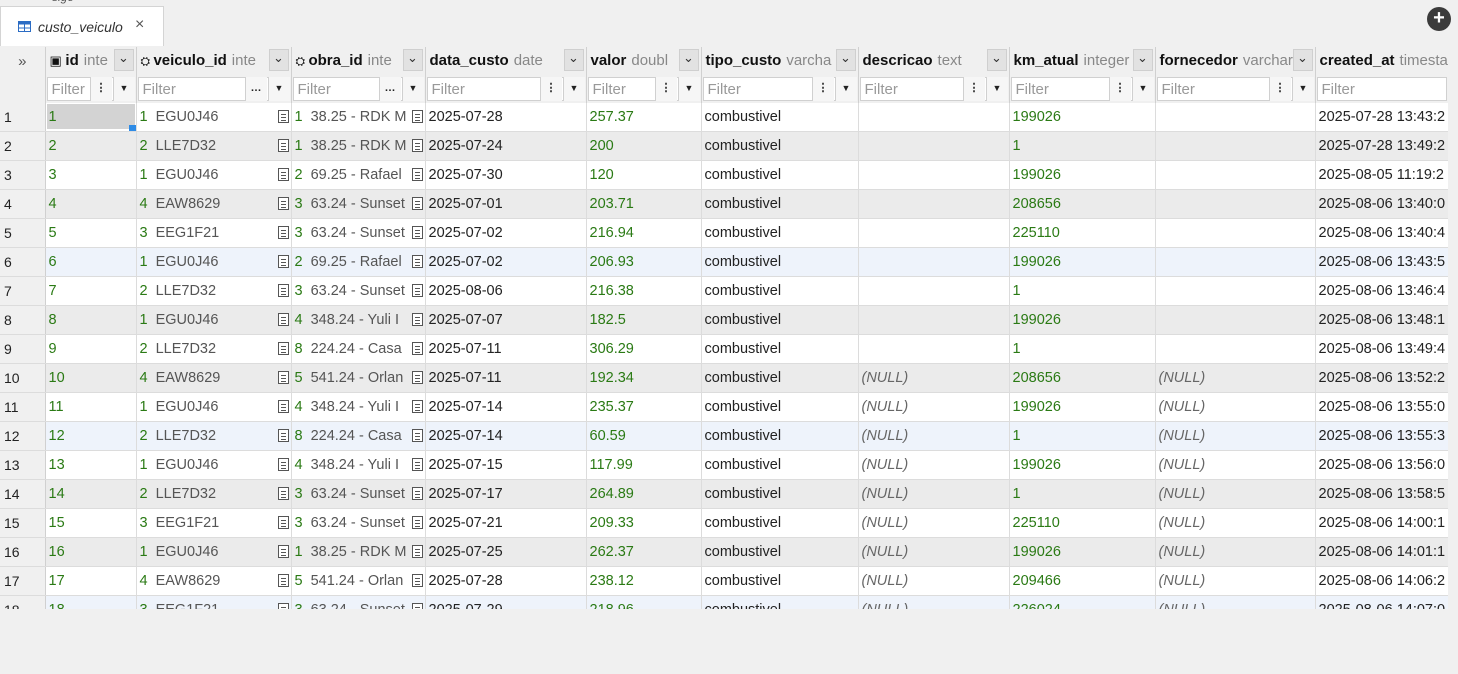 The width and height of the screenshot is (1458, 674). Describe the element at coordinates (1082, 494) in the screenshot. I see `cell-km-atual: 1` at that location.